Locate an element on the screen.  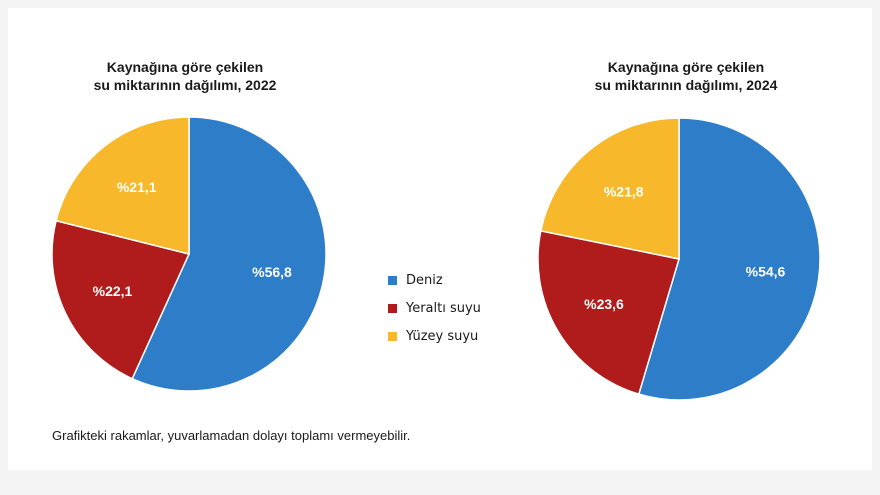
chart-title-2022-line2: su miktarının dağılımı, 2022 is located at coordinates (185, 85).